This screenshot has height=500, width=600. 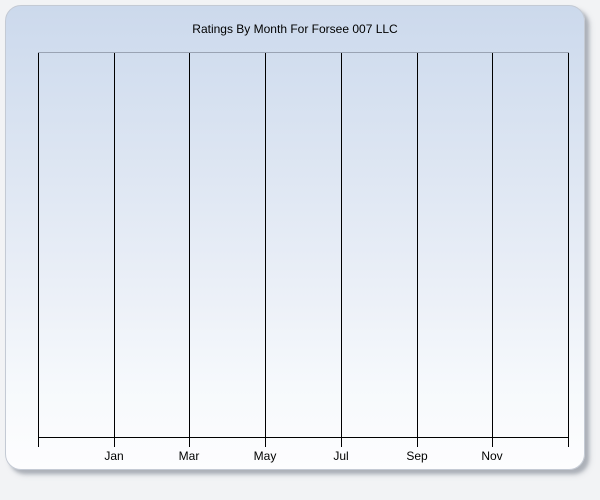 What do you see at coordinates (341, 456) in the screenshot?
I see `x-axis-label: Jul` at bounding box center [341, 456].